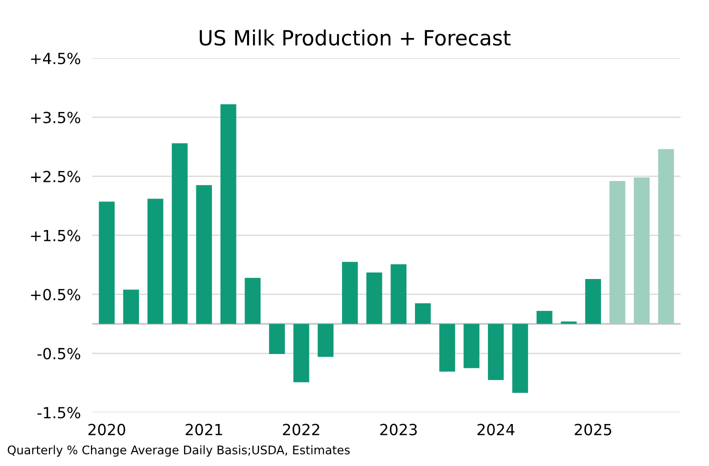 This screenshot has width=709, height=466. Describe the element at coordinates (55, 118) in the screenshot. I see `y-tick-label: +3.5%` at that location.